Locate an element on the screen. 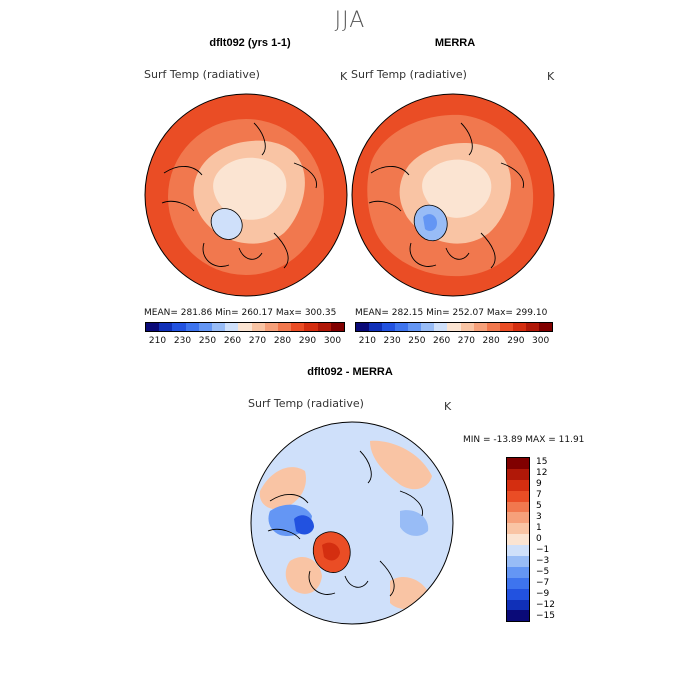 Image resolution: width=700 pixels, height=700 pixels. units-label-diff: K is located at coordinates (448, 406).